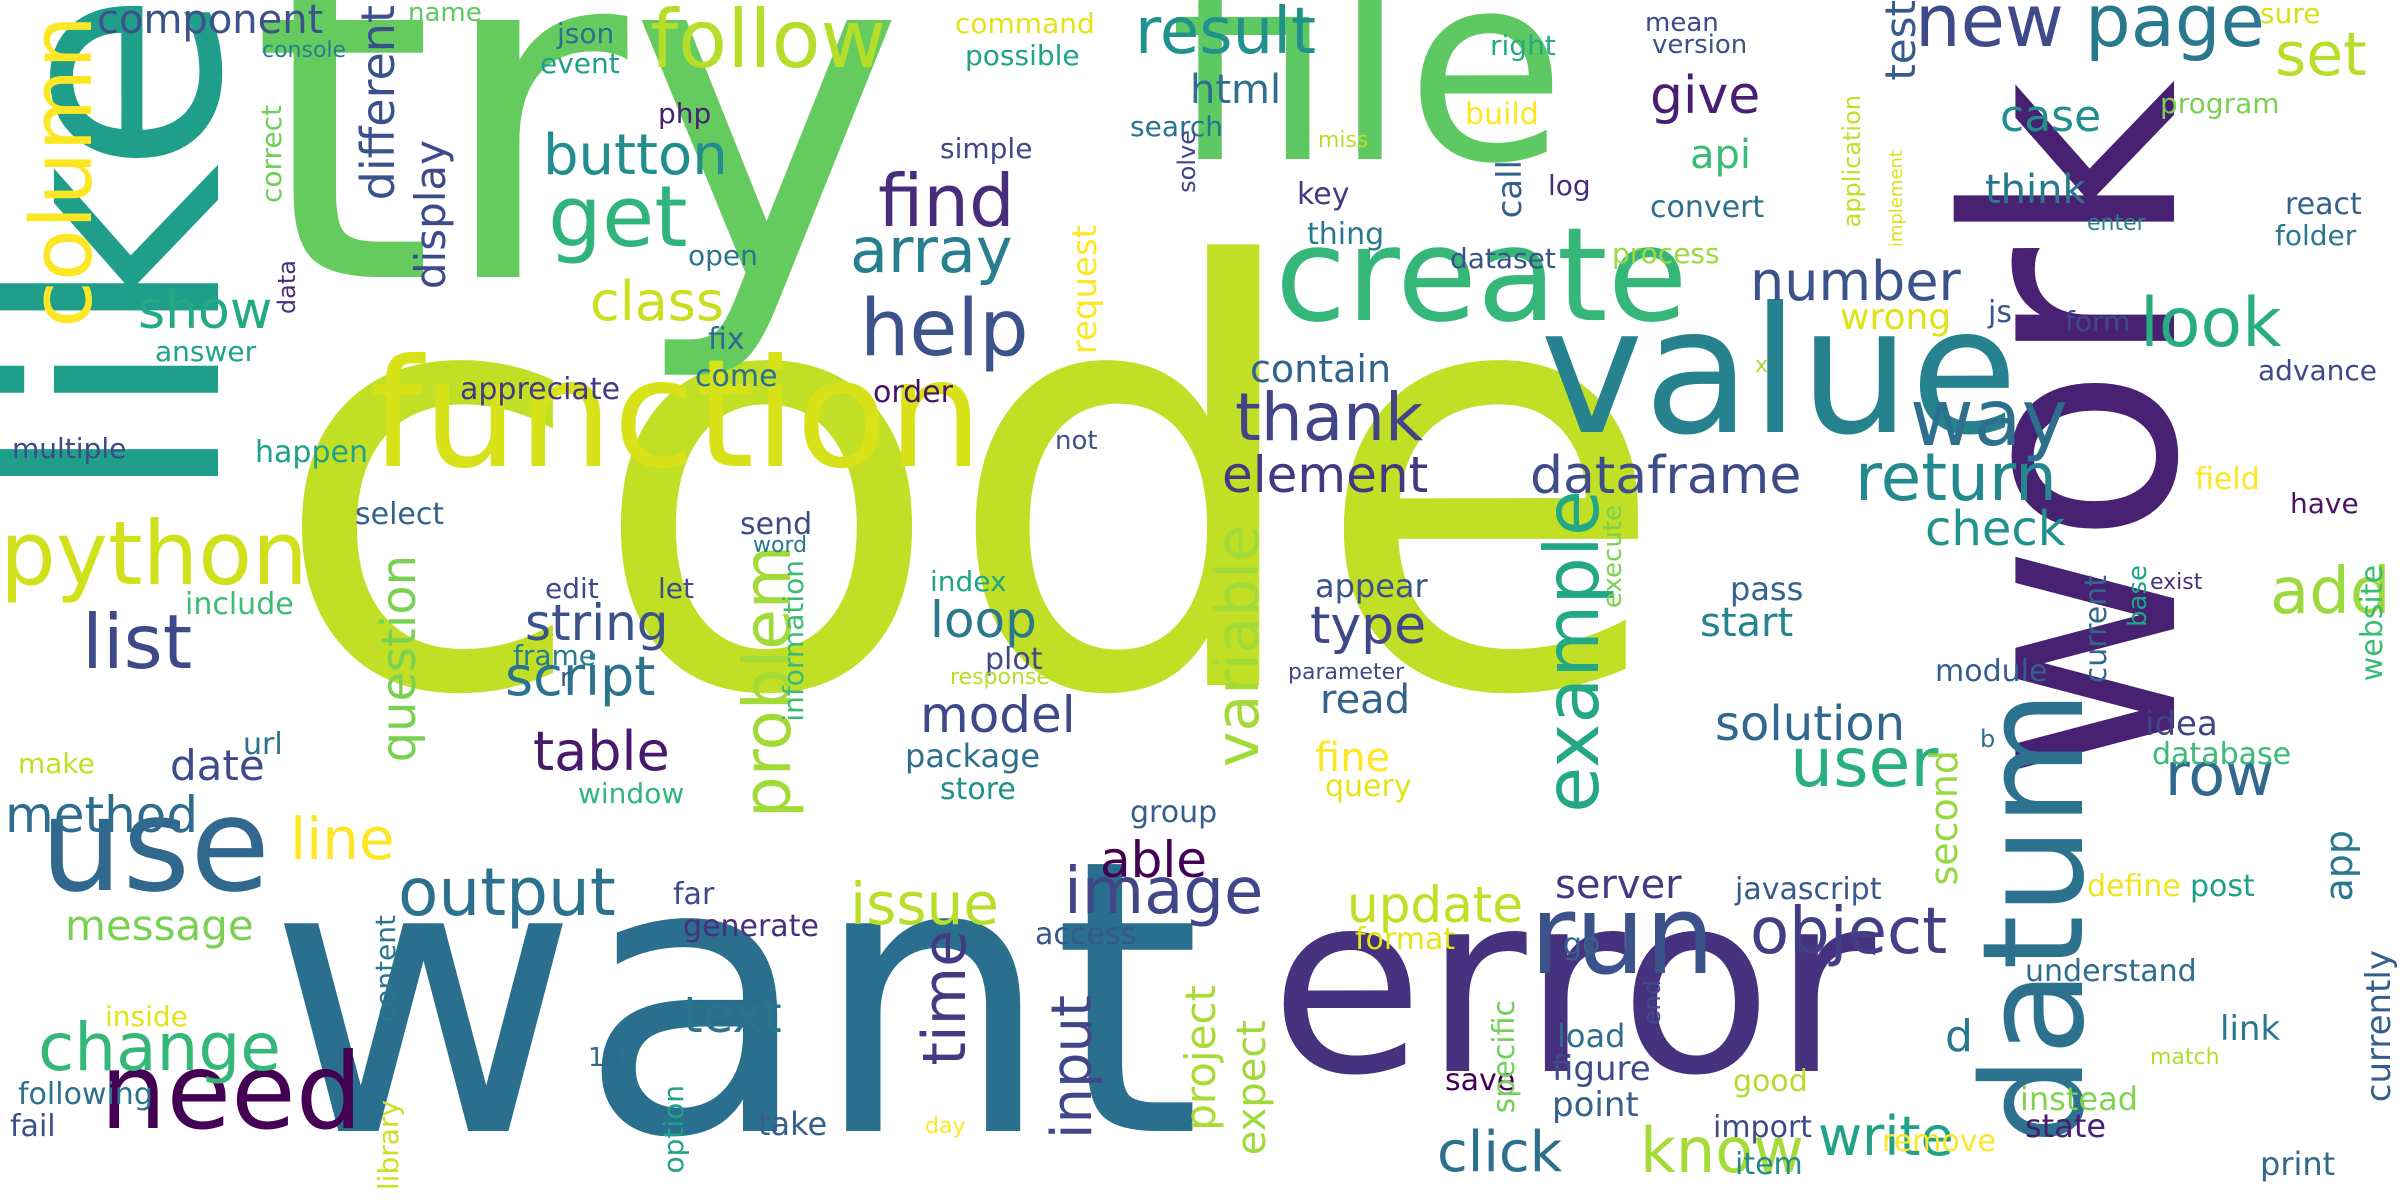  What do you see at coordinates (2298, 1164) in the screenshot?
I see `word-print: print` at bounding box center [2298, 1164].